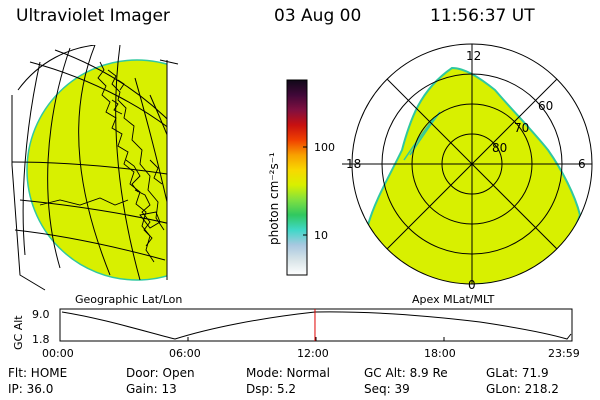  Describe the element at coordinates (160, 373) in the screenshot. I see `door-info: Door: Open` at that location.